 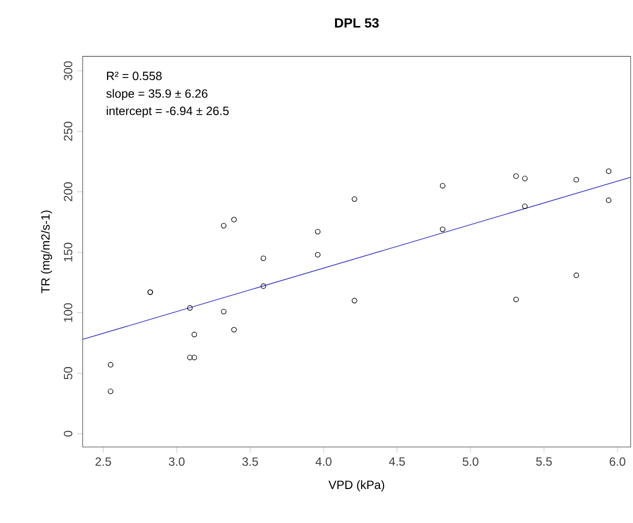 What do you see at coordinates (397, 461) in the screenshot?
I see `x-tick-label: 4.5` at bounding box center [397, 461].